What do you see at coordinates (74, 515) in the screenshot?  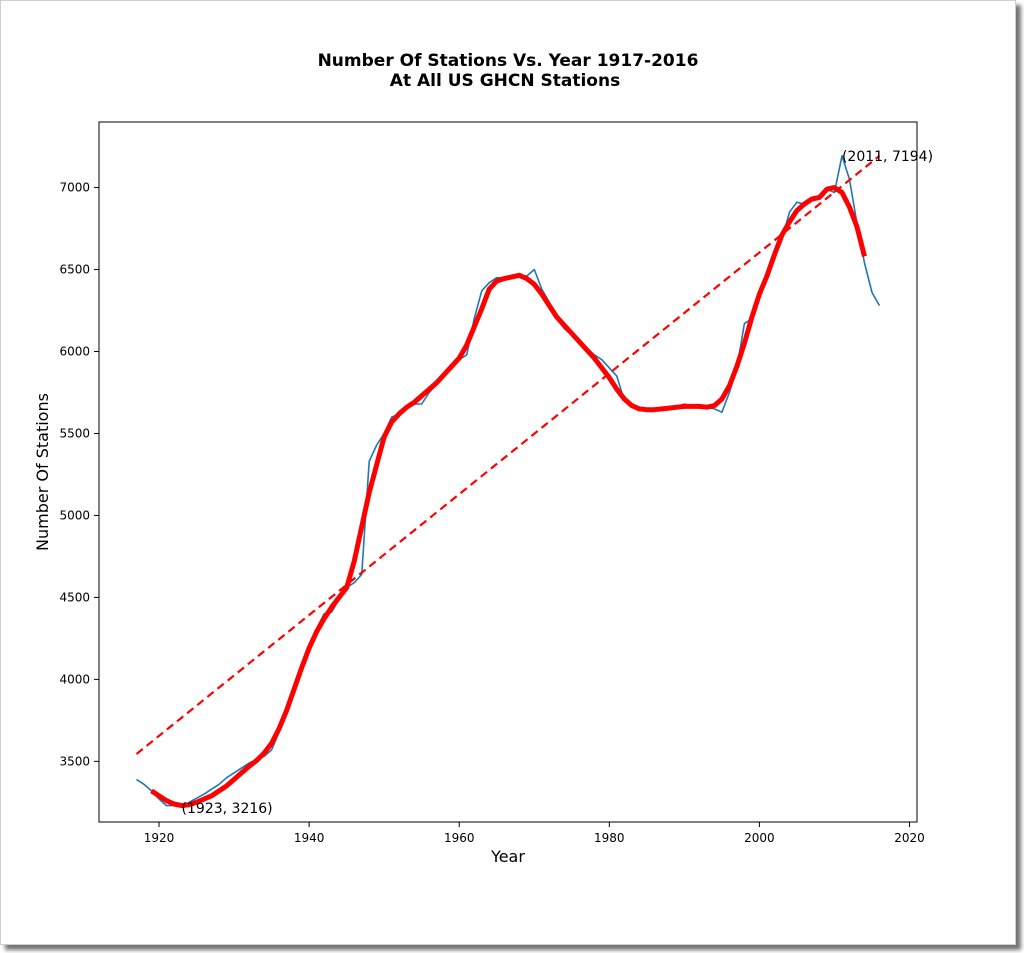 I see `y-tick-label: 5000` at bounding box center [74, 515].